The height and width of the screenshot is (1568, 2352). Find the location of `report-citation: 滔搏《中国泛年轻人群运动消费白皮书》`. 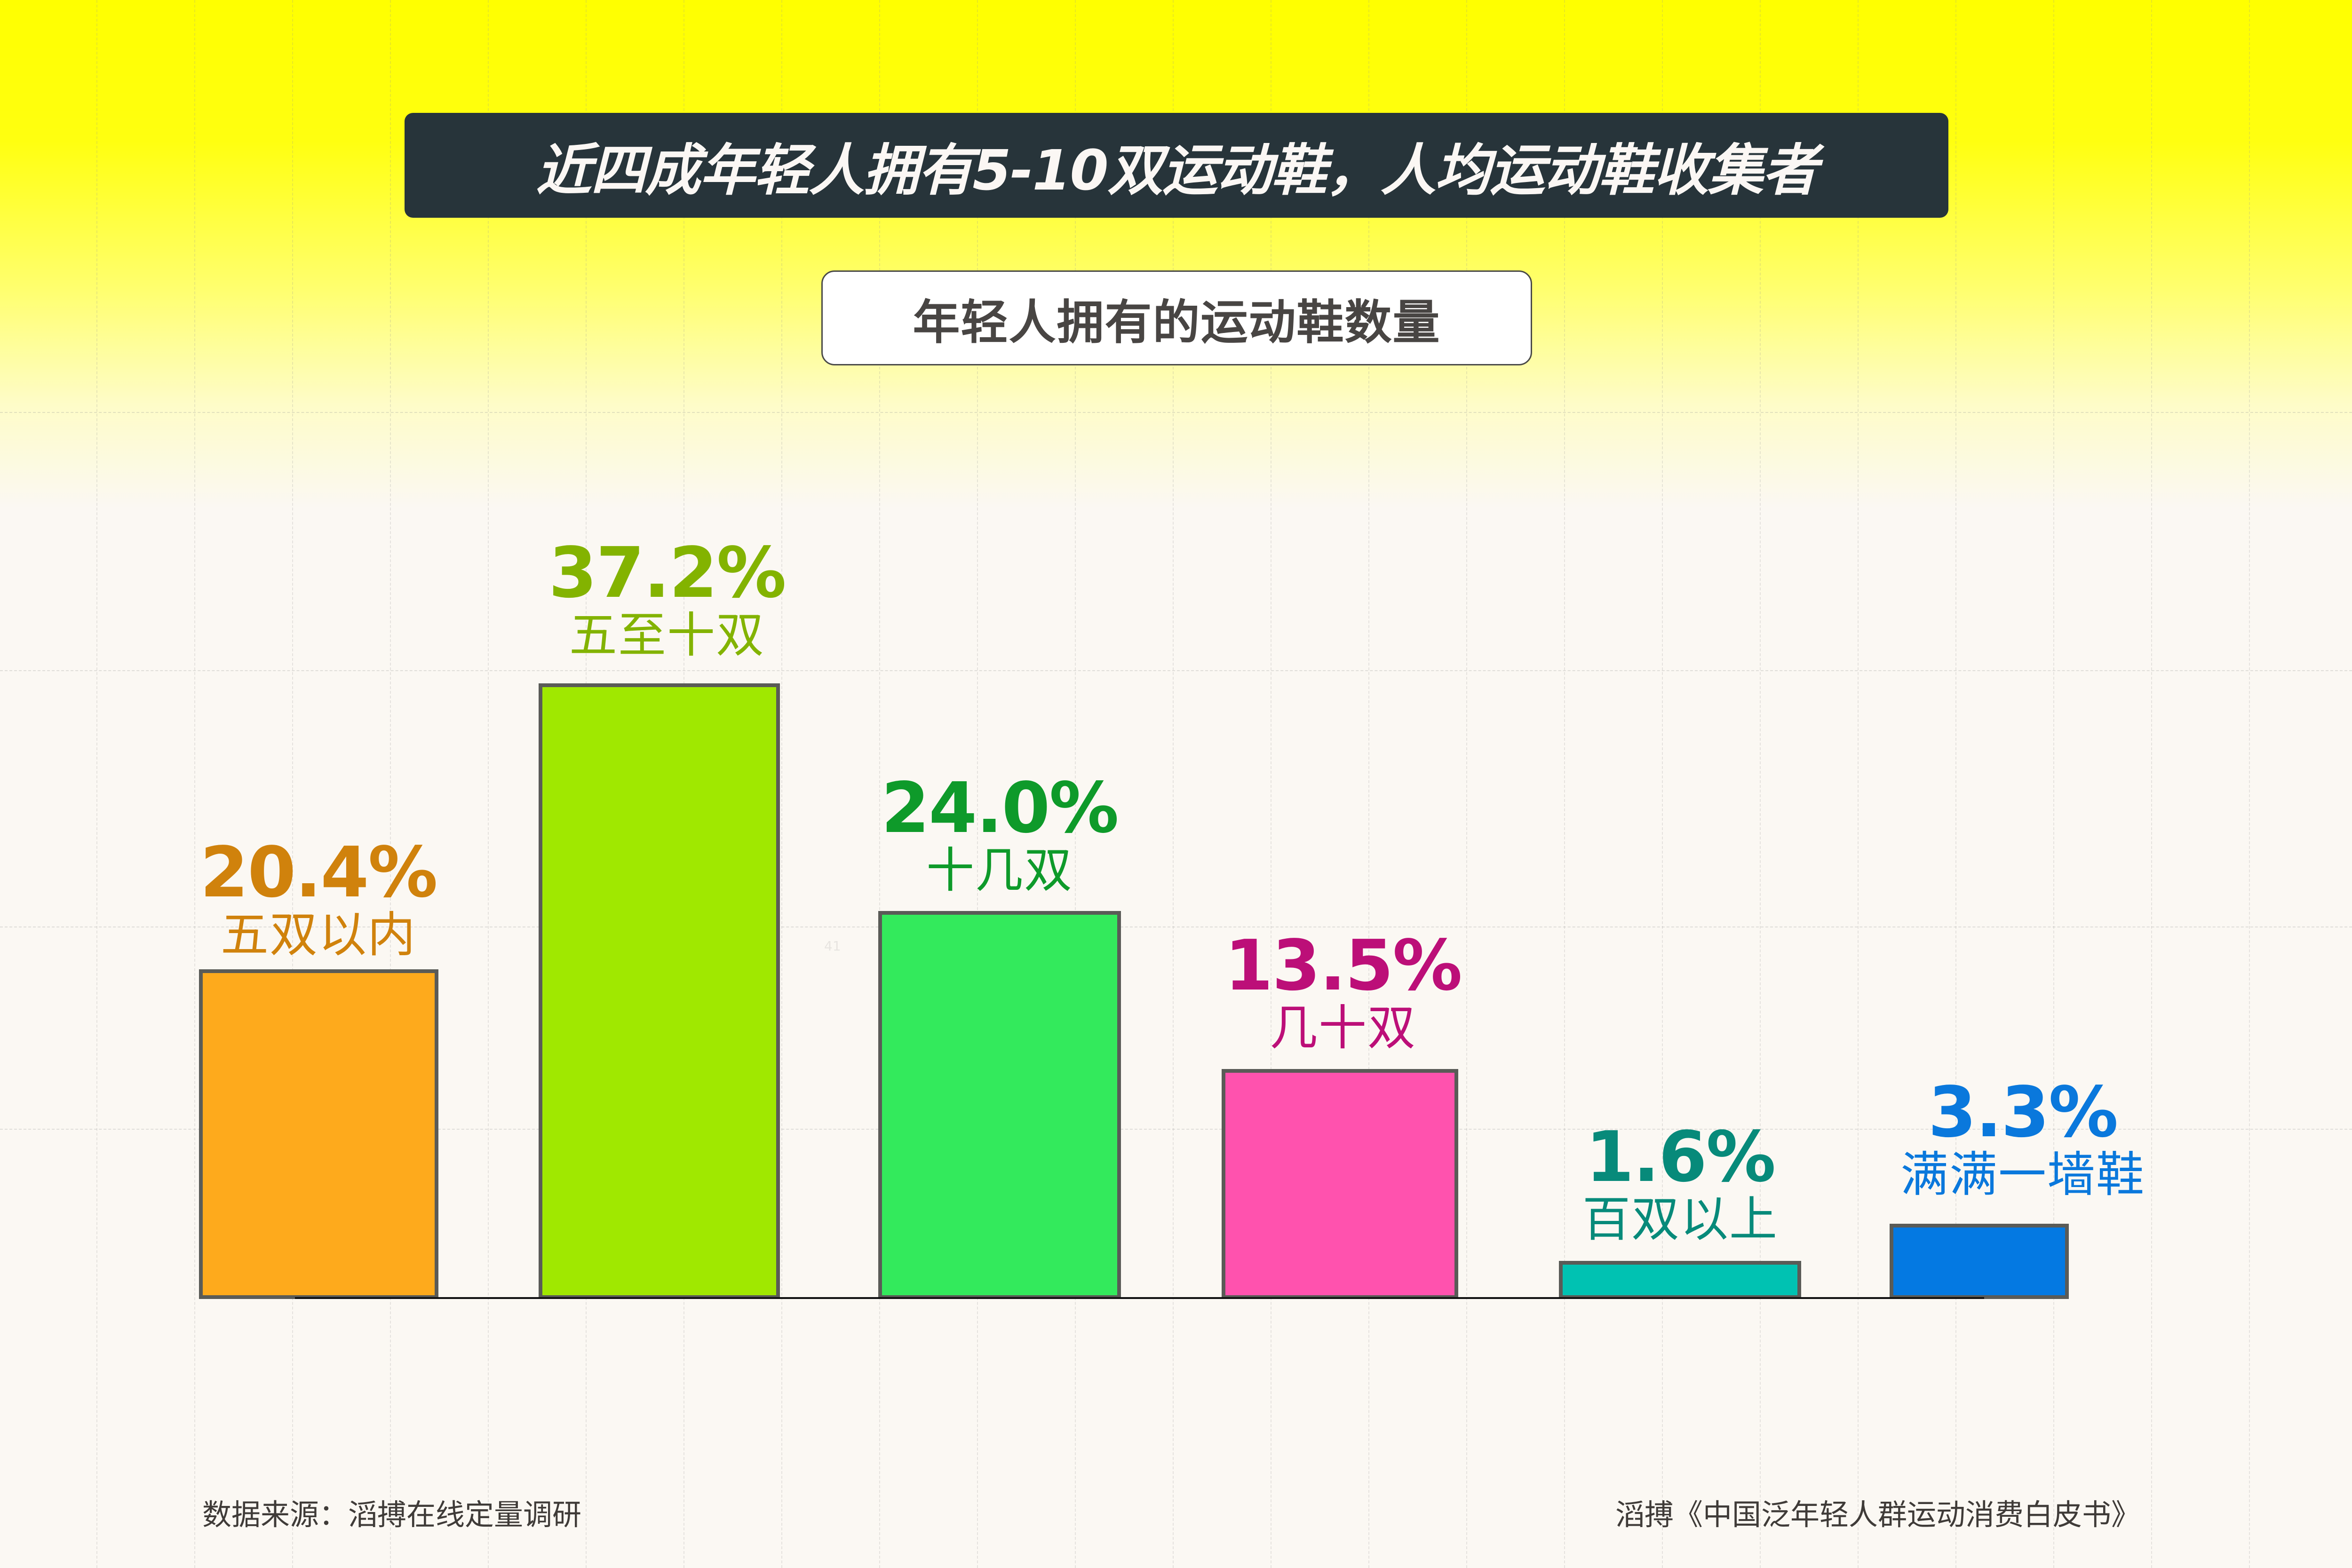

report-citation: 滔搏《中国泛年轻人群运动消费白皮书》 is located at coordinates (1877, 1514).